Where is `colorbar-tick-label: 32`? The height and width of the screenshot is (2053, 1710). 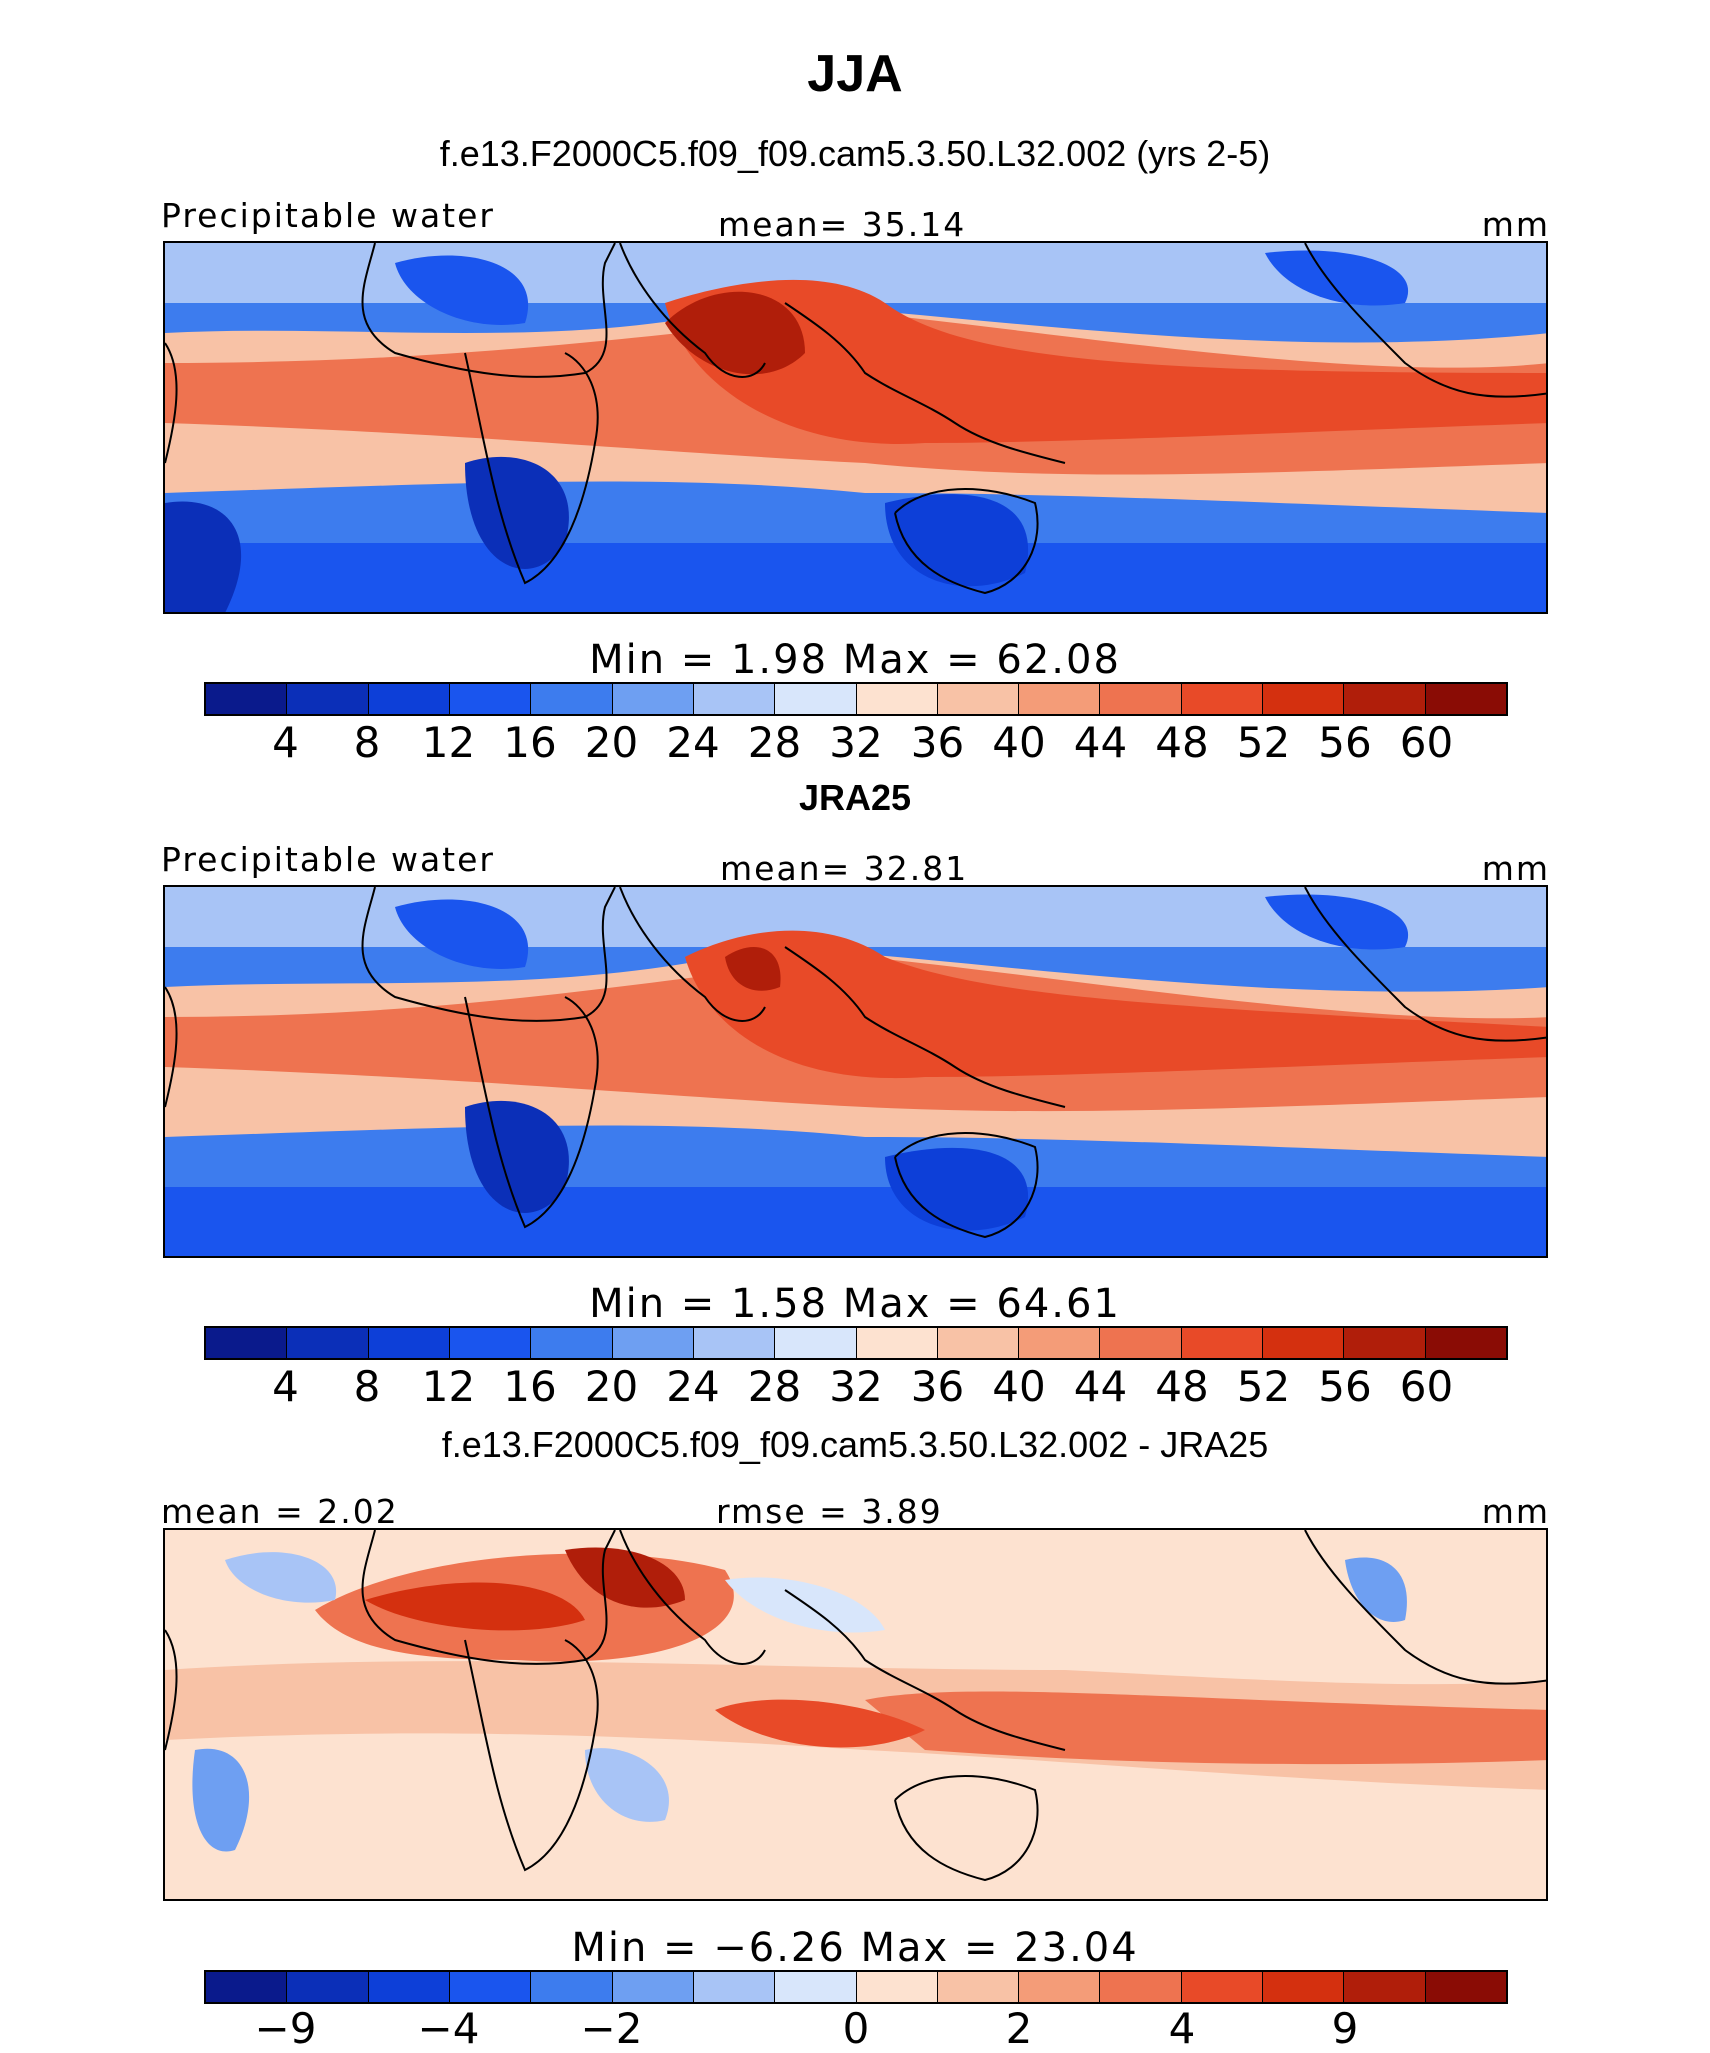
colorbar-tick-label: 32 is located at coordinates (856, 1386).